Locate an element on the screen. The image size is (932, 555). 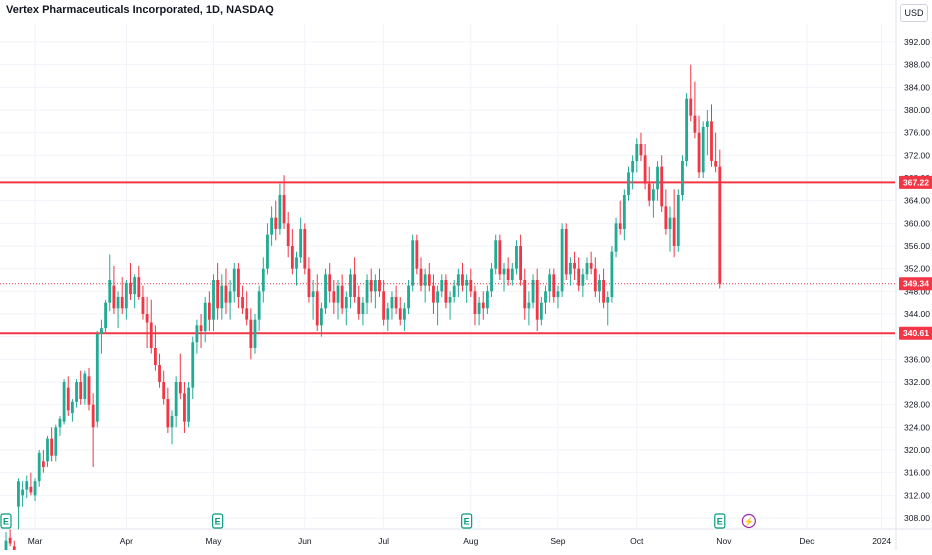
x-tick-label: Jun is located at coordinates (305, 541).